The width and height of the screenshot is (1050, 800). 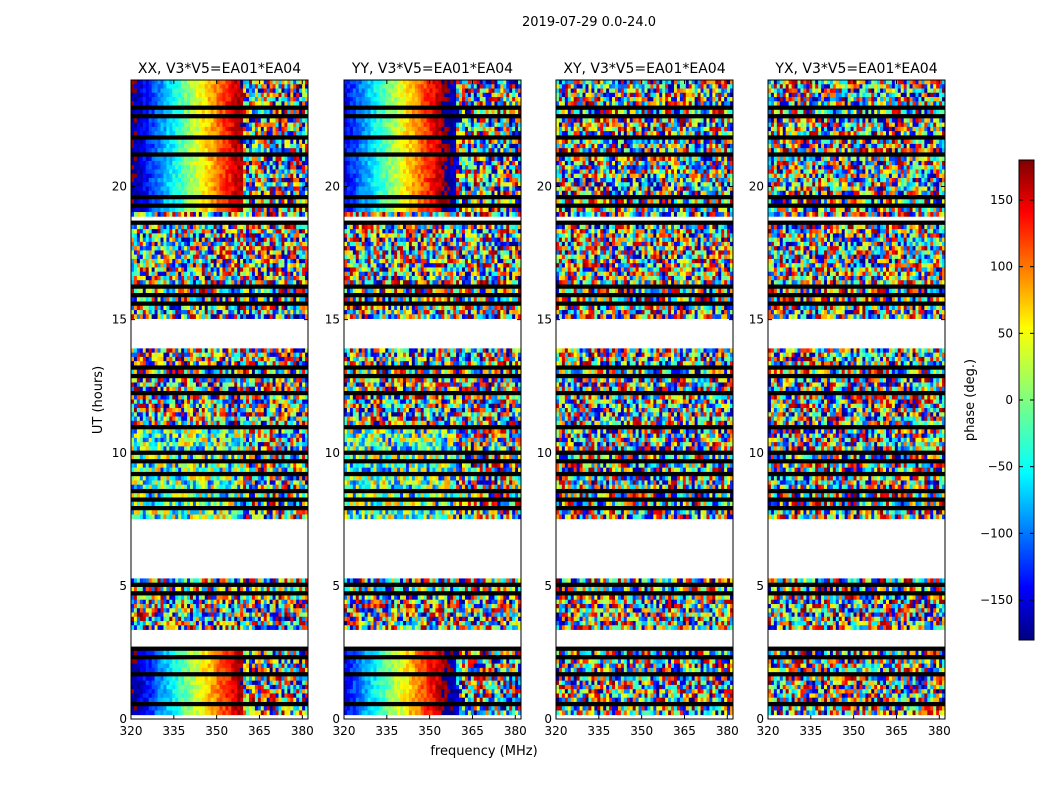 What do you see at coordinates (219, 500) in the screenshot?
I see `flagged-row` at bounding box center [219, 500].